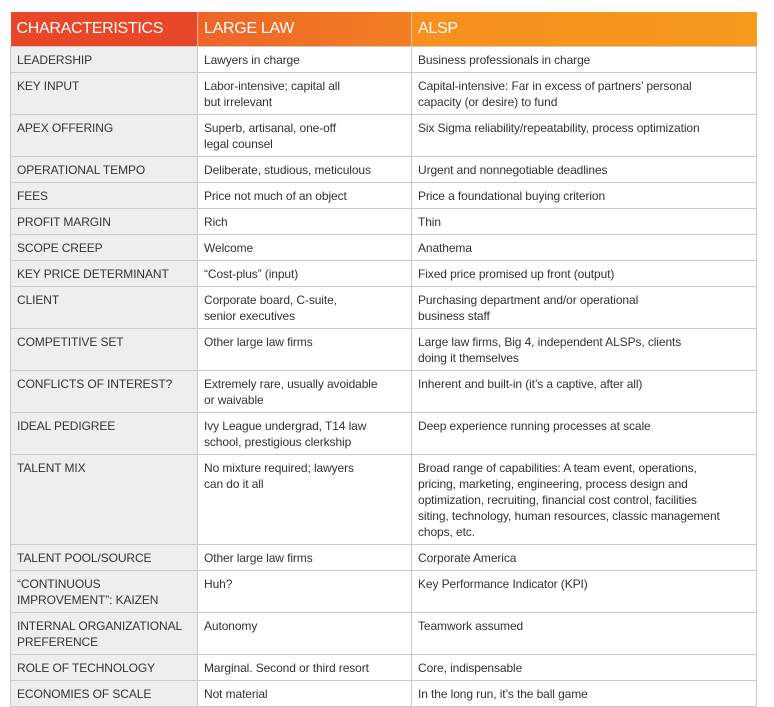  Describe the element at coordinates (304, 633) in the screenshot. I see `large-law-cell: Autonomy` at that location.